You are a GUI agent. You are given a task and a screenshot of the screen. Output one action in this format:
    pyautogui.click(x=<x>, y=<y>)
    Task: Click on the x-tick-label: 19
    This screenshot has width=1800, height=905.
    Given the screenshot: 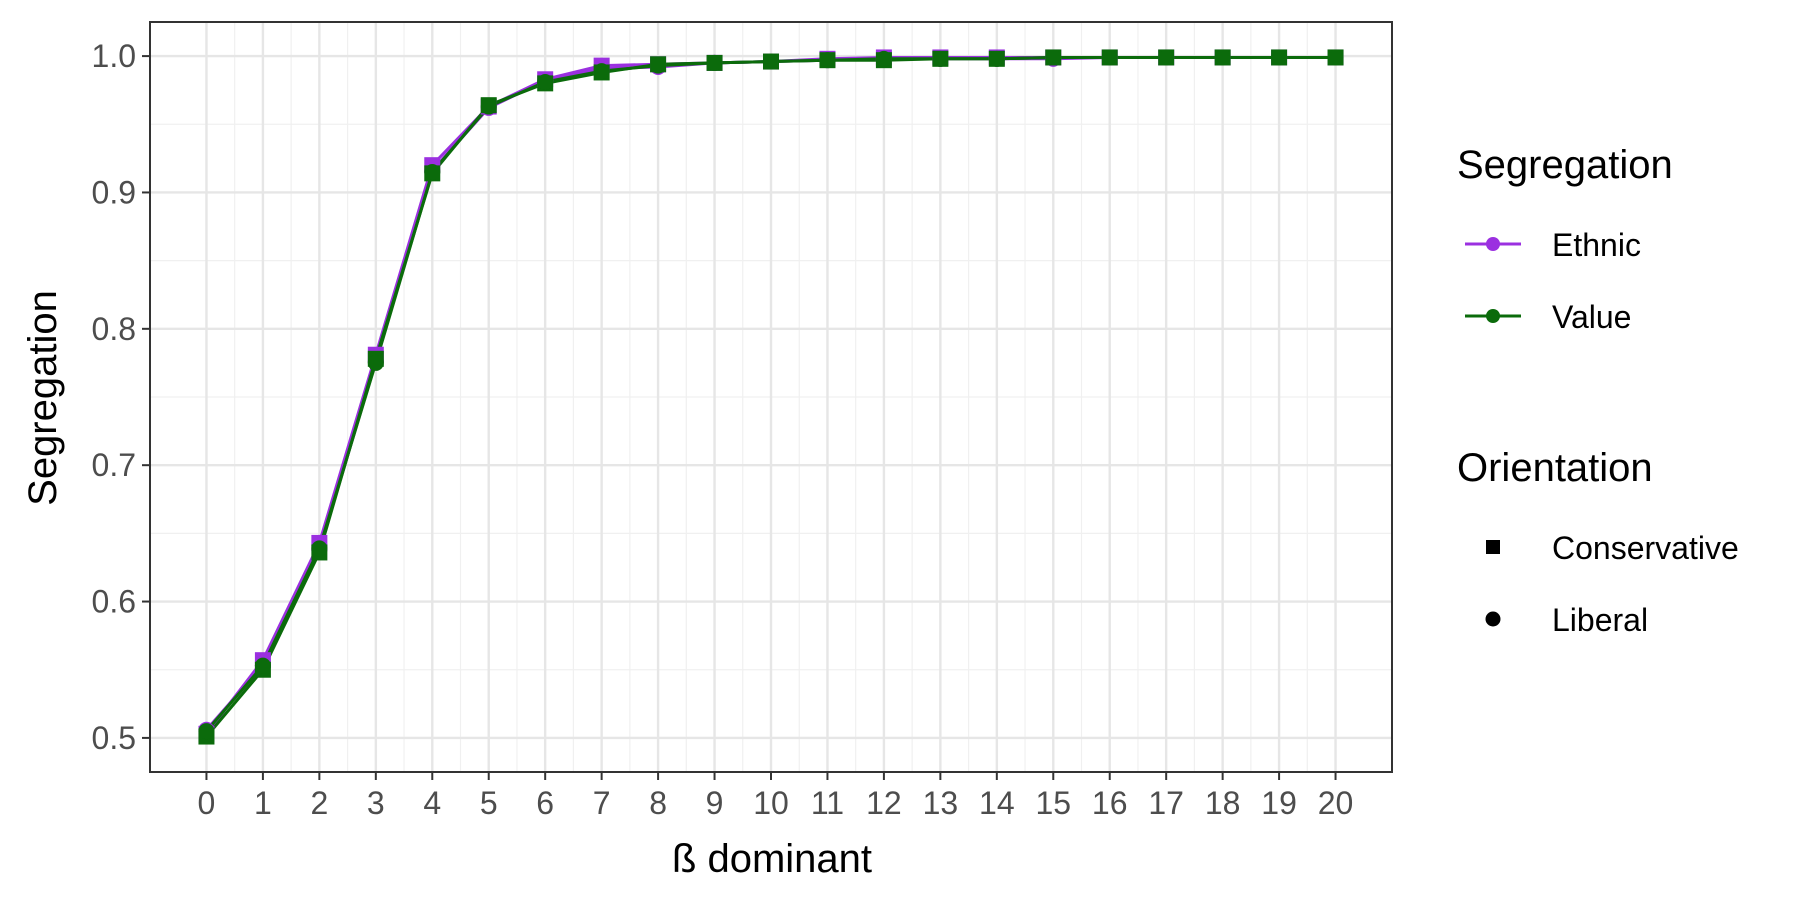 What is the action you would take?
    pyautogui.click(x=1279, y=803)
    